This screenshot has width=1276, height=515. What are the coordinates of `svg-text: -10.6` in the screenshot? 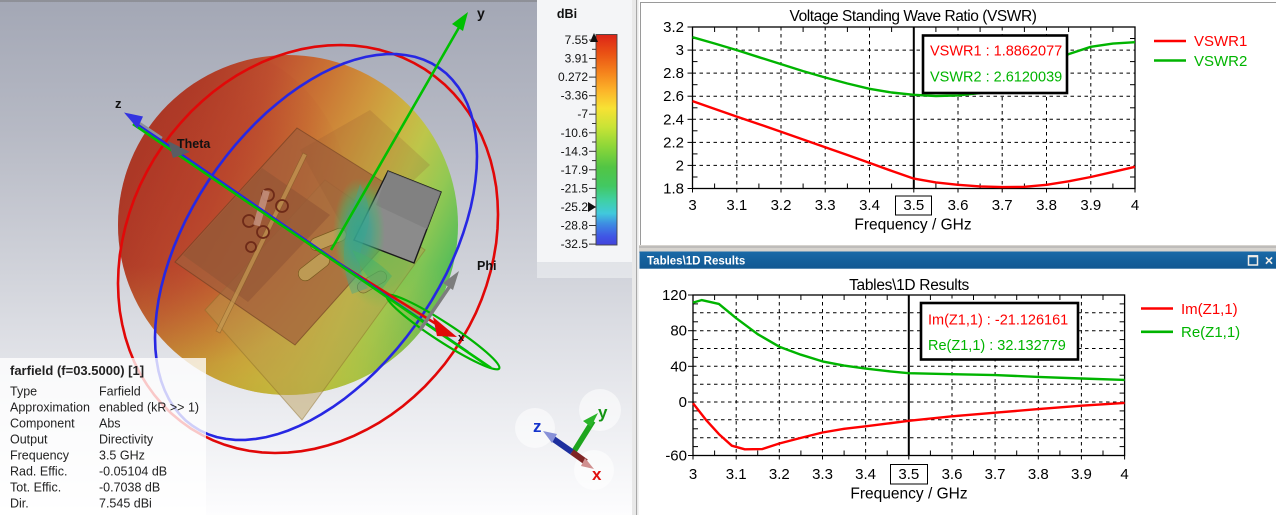 It's located at (575, 133).